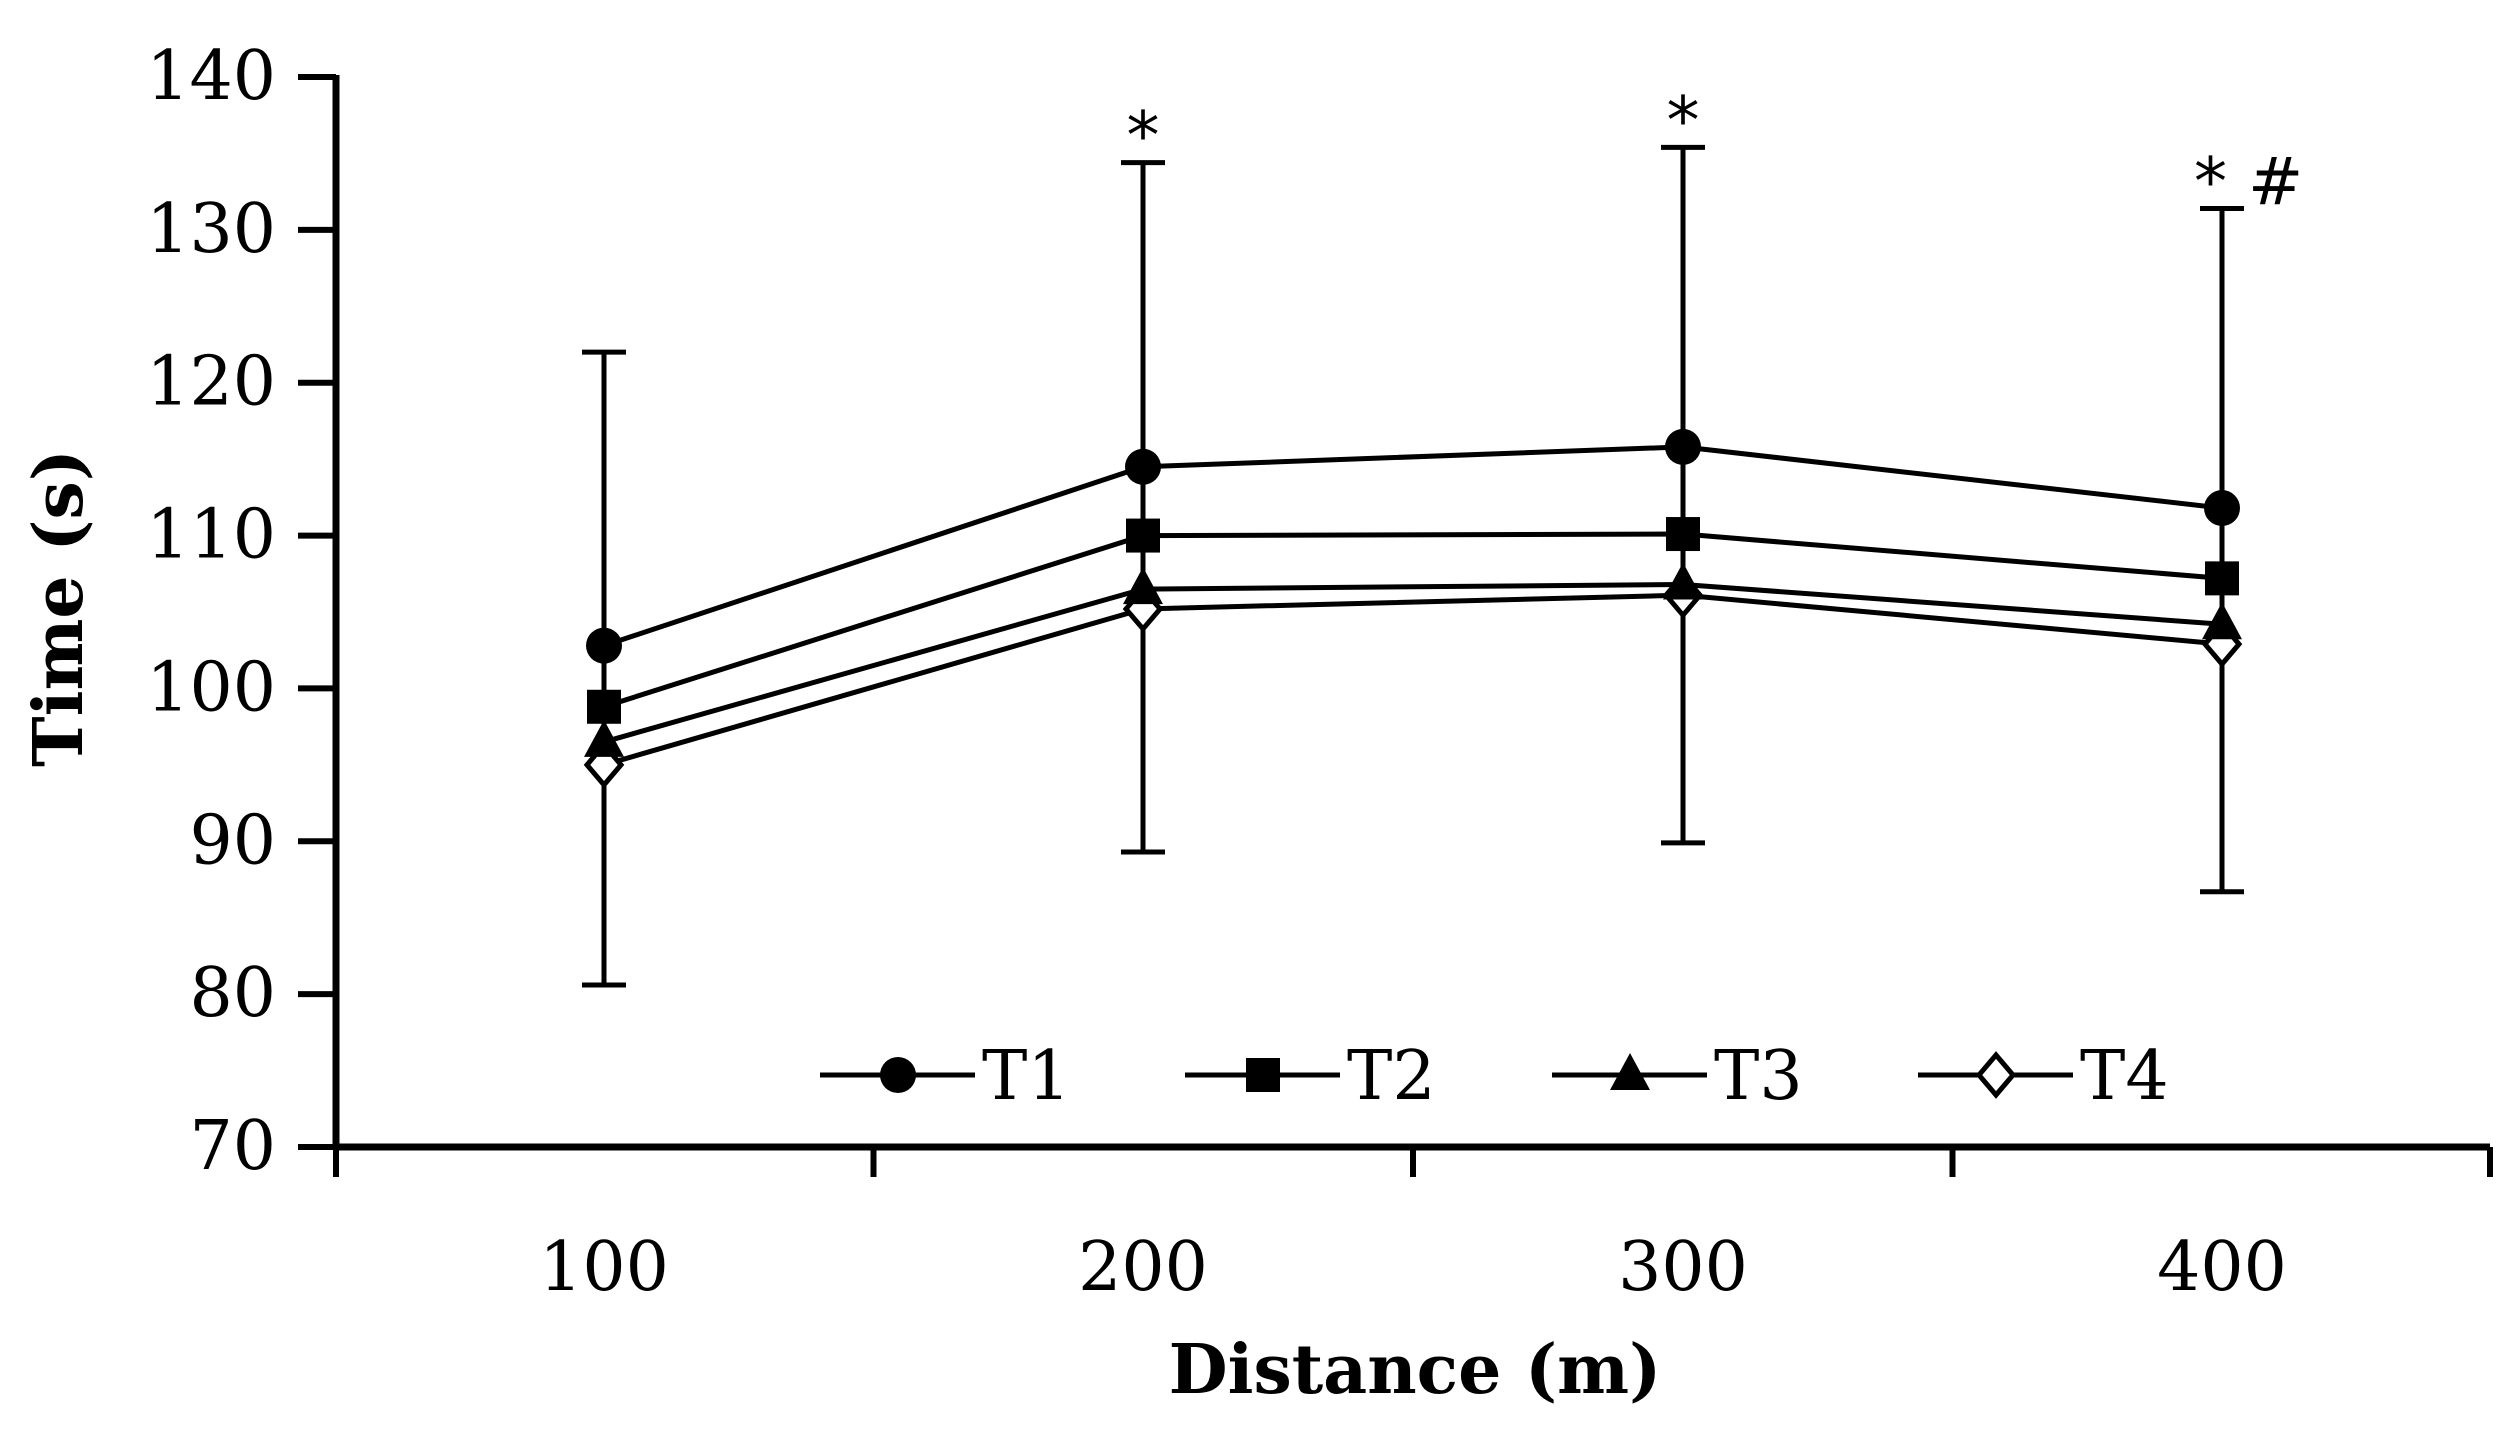 The height and width of the screenshot is (1437, 2516). What do you see at coordinates (211, 687) in the screenshot?
I see `y-tick-label: 100` at bounding box center [211, 687].